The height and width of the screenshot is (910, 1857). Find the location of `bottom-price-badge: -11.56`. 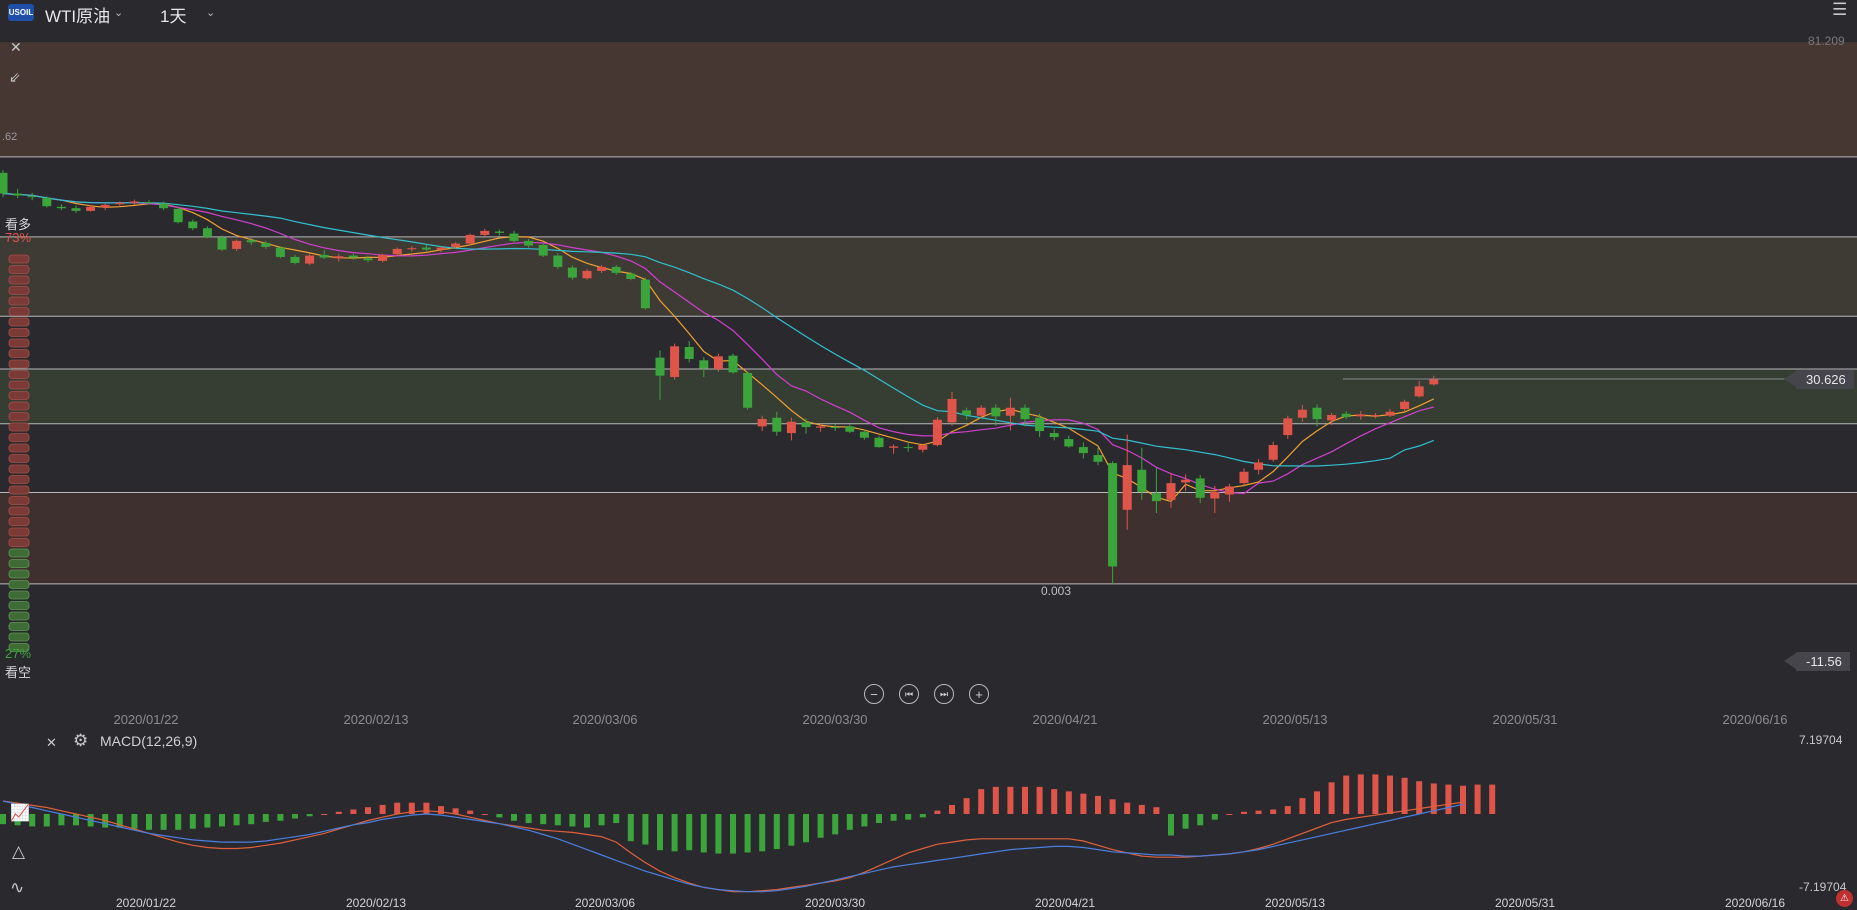

bottom-price-badge: -11.56 is located at coordinates (1823, 661).